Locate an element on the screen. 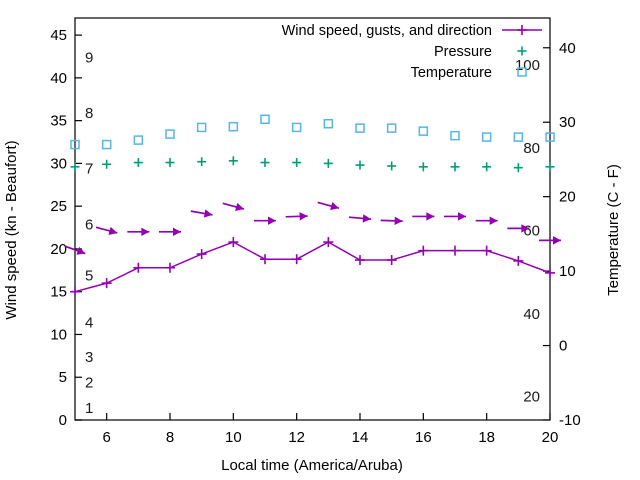 This screenshot has width=640, height=480. x-axis-ticks: 6 8 10 12 14 16 18 20 is located at coordinates (316, 429).